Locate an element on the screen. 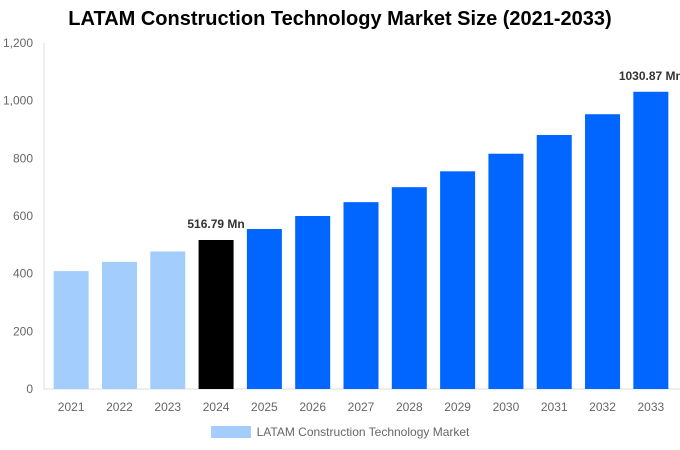 The height and width of the screenshot is (450, 680). data-label: 1030.87 Mn is located at coordinates (649, 76).